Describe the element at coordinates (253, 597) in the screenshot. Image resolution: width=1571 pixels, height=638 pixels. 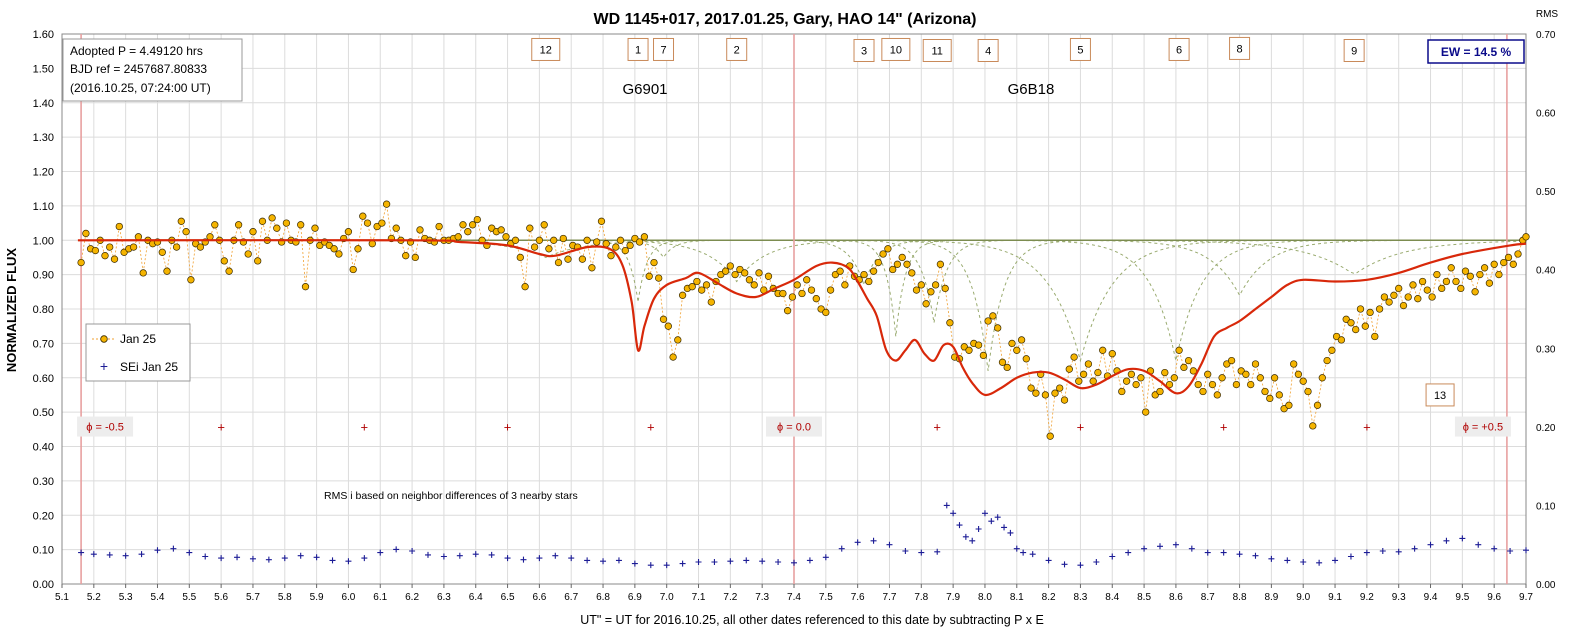
I see `x-tick-label: 5.7` at that location.